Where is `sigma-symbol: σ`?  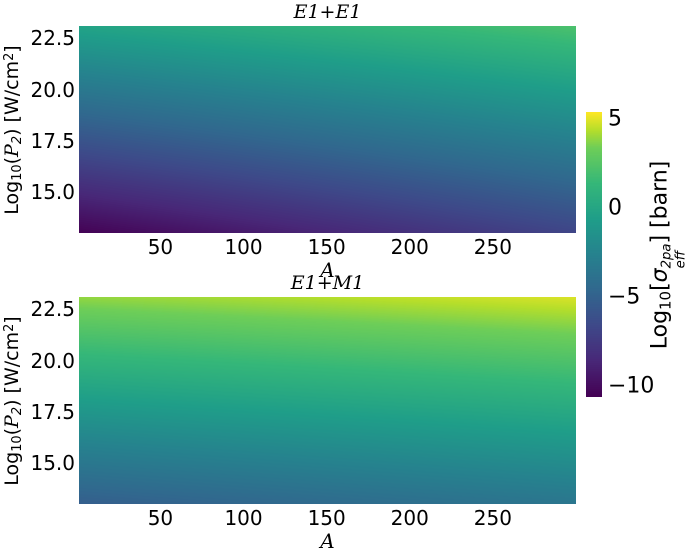 sigma-symbol: σ is located at coordinates (660, 275).